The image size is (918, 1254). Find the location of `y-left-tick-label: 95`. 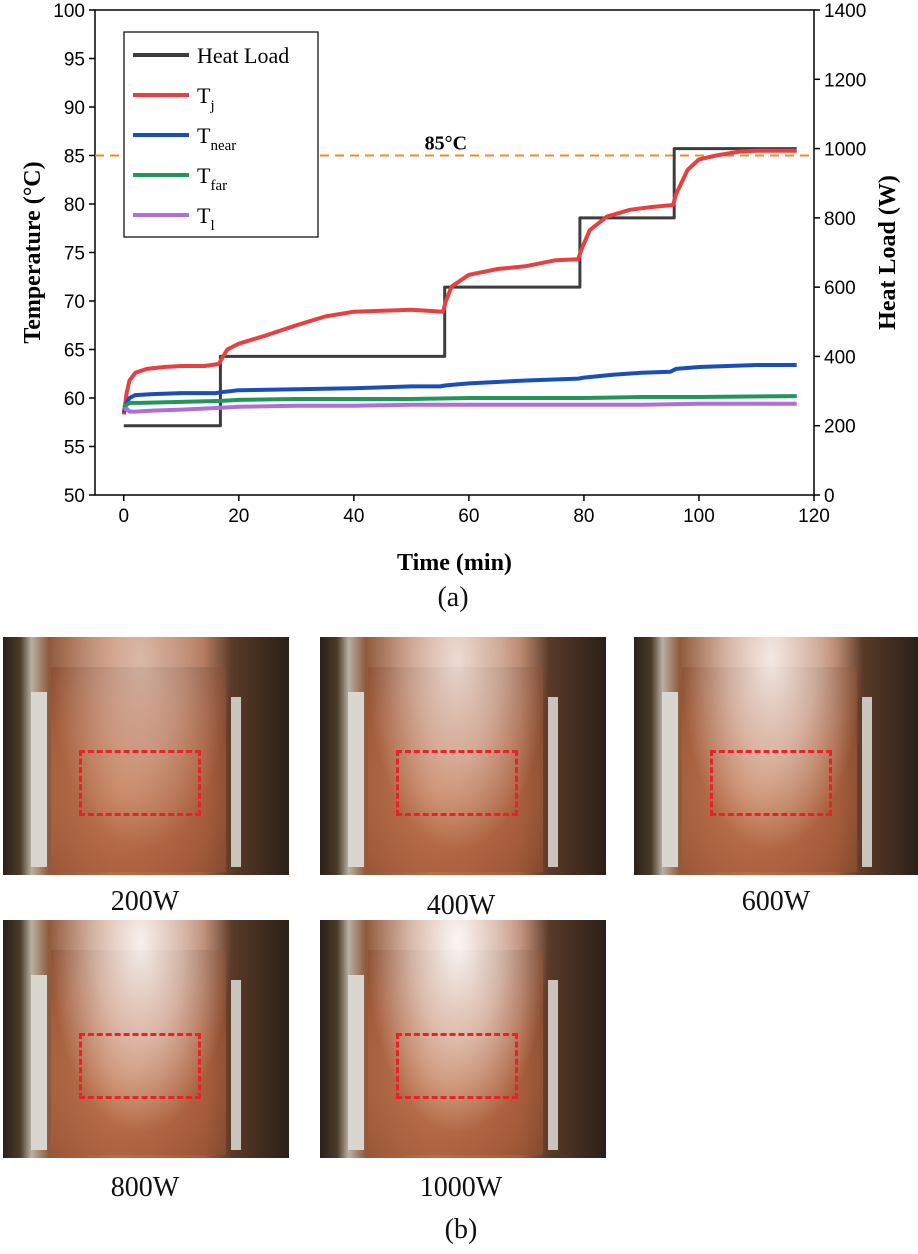

y-left-tick-label: 95 is located at coordinates (74, 60).